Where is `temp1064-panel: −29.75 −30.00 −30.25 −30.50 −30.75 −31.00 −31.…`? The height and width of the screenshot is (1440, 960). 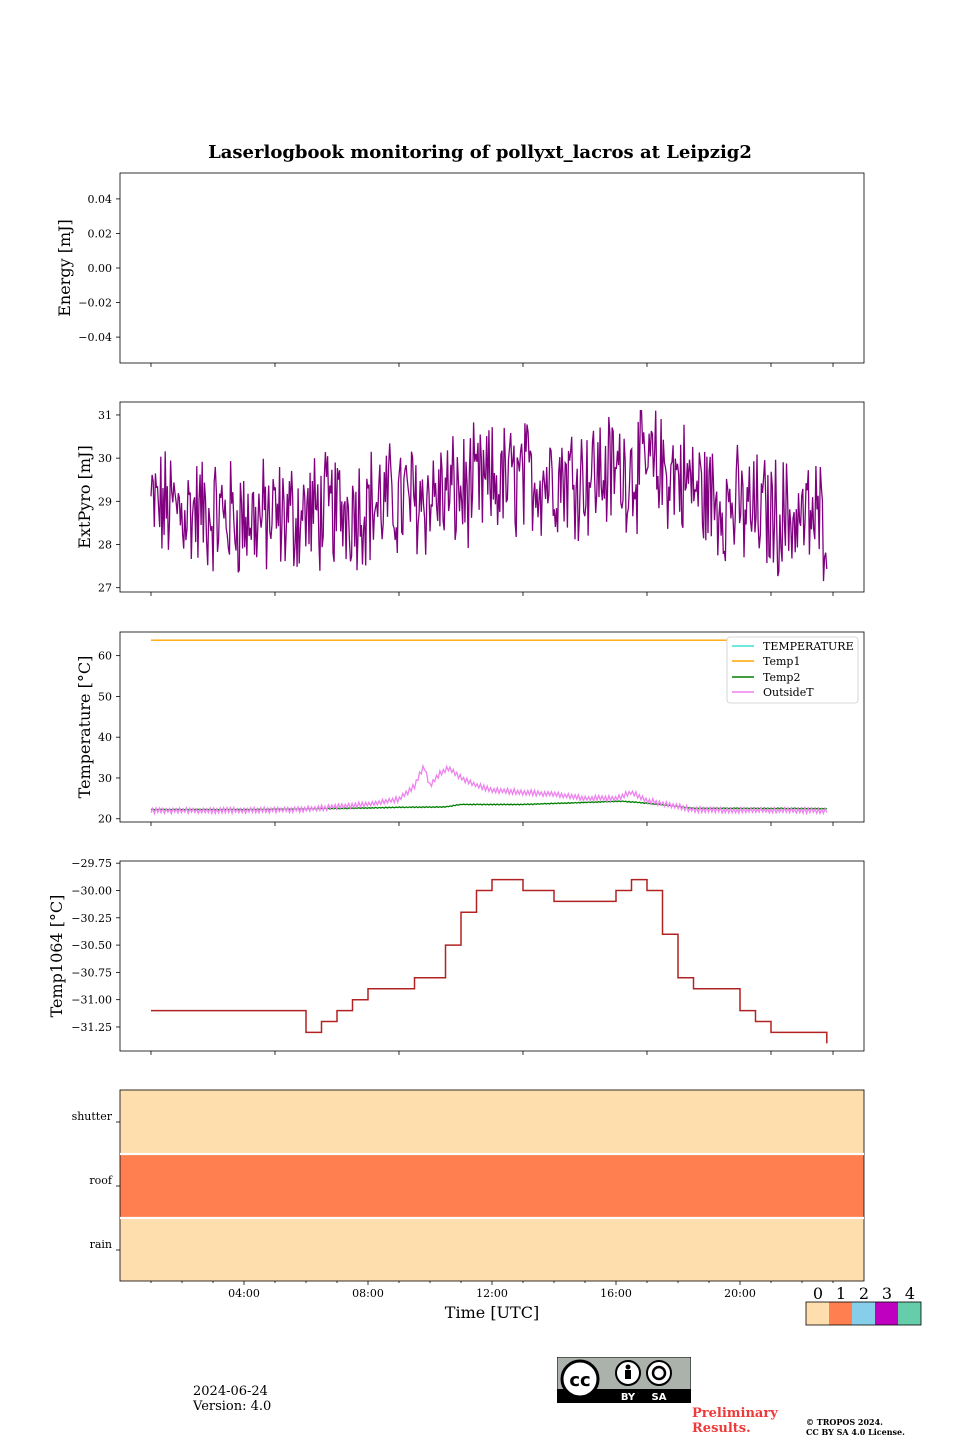
temp1064-panel: −29.75 −30.00 −30.25 −30.50 −30.75 −31.00 −31.… is located at coordinates (456, 956).